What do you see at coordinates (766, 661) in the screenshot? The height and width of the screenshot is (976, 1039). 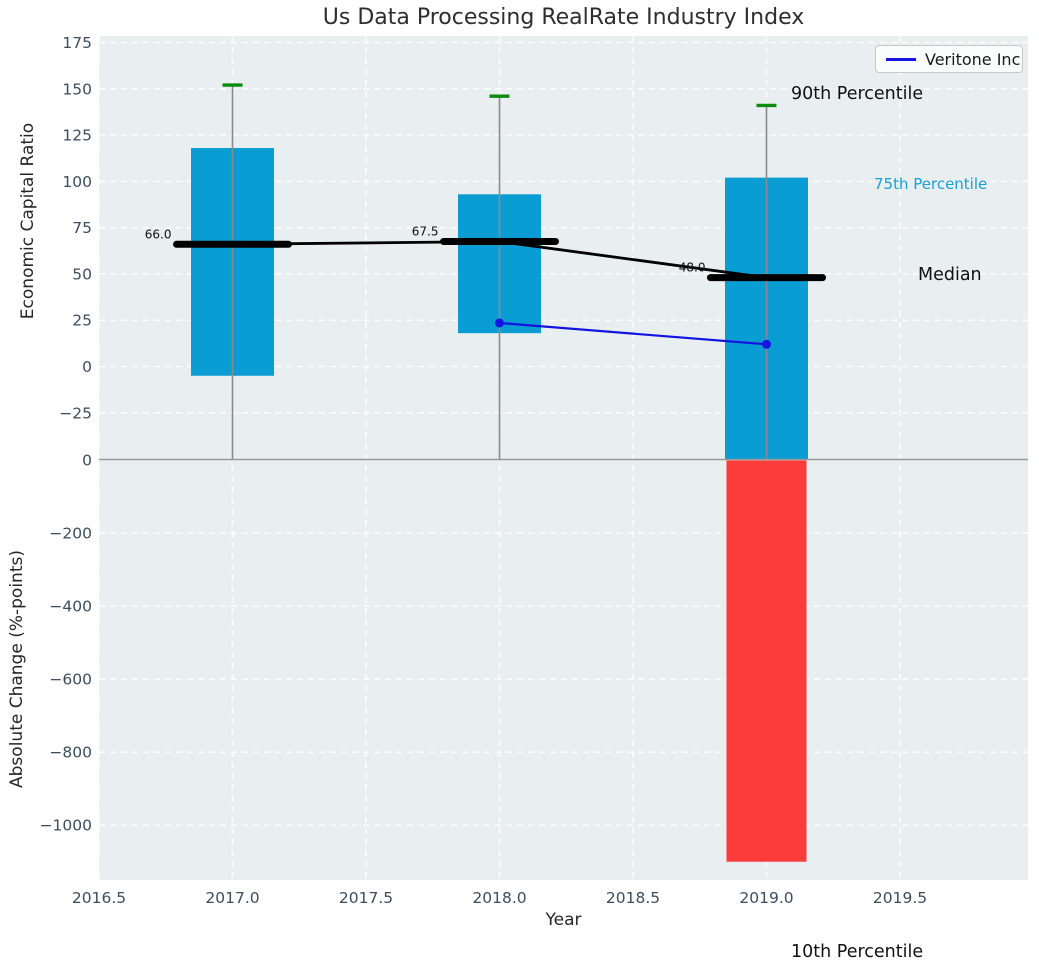 I see `change-bar-2019` at bounding box center [766, 661].